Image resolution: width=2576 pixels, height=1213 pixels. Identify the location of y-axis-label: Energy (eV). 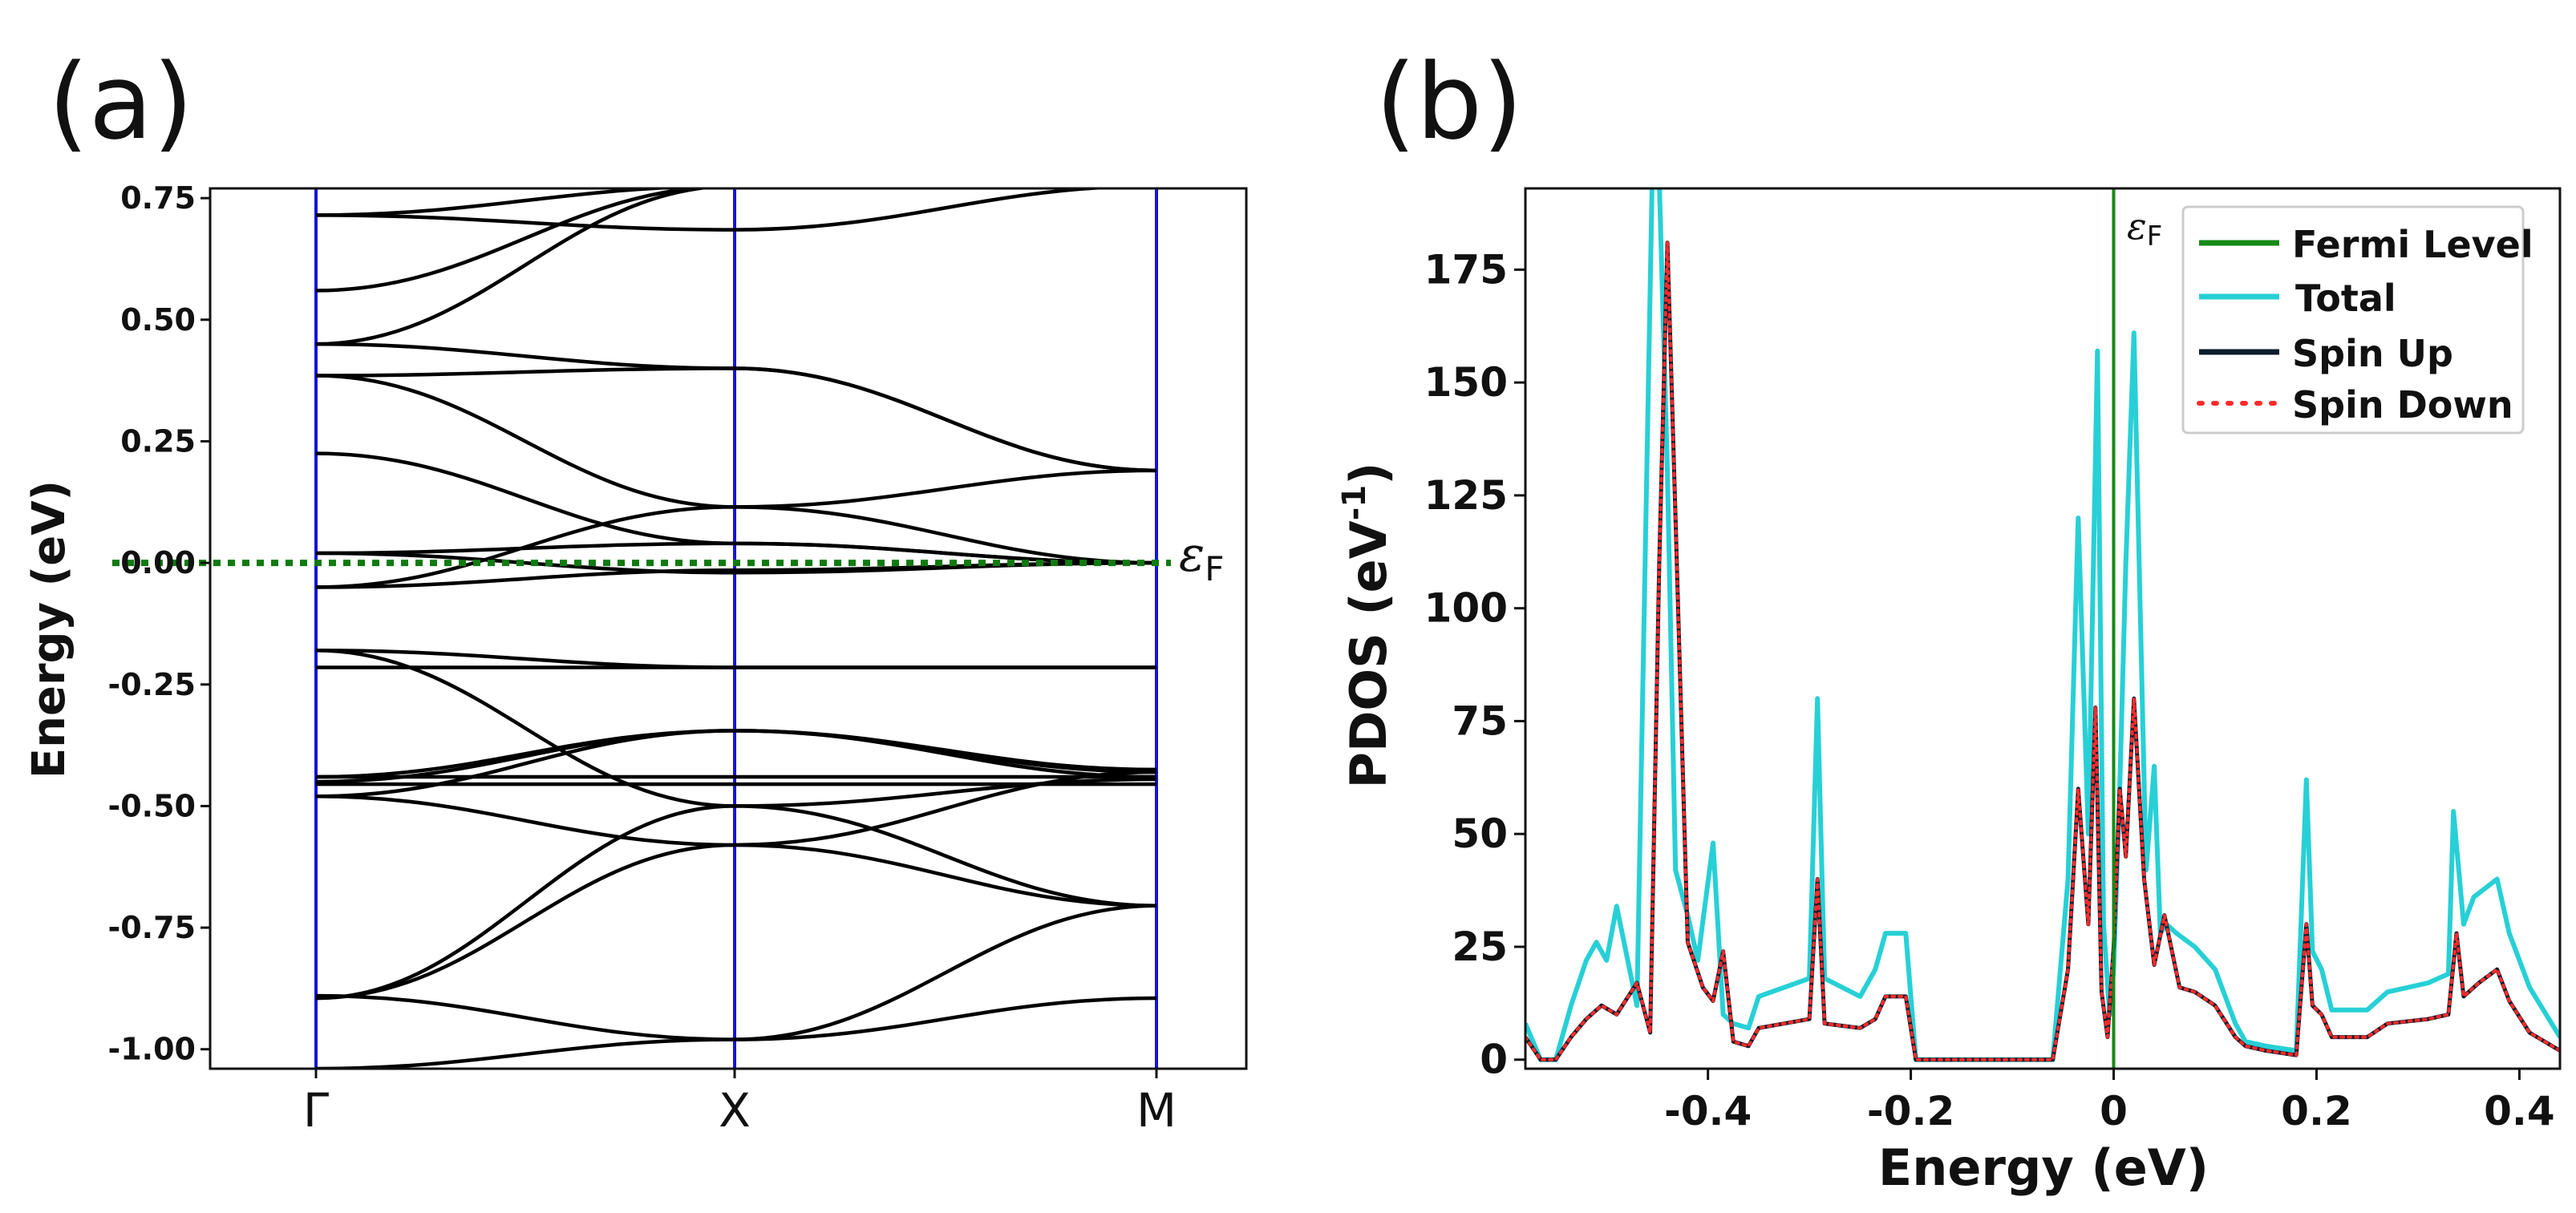
(49, 629).